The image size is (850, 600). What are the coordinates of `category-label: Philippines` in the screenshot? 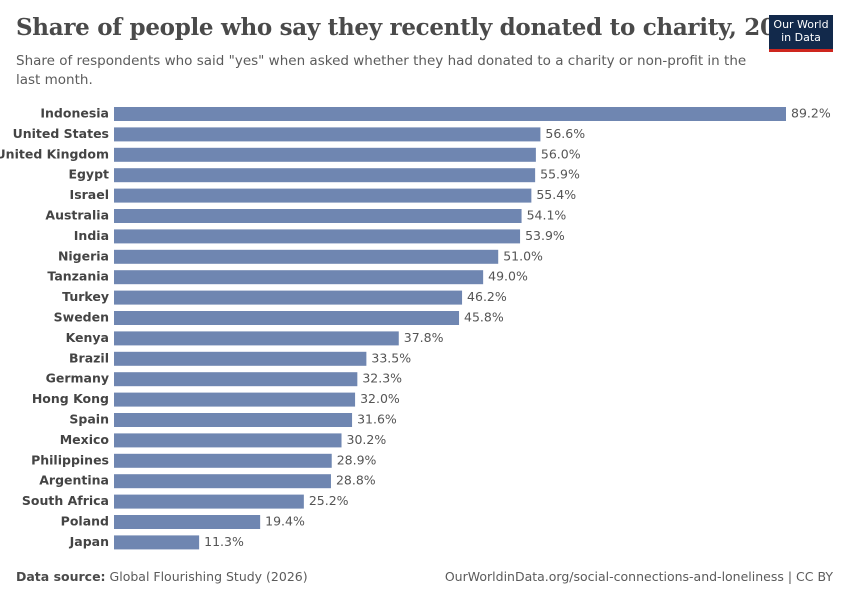 It's located at (70, 459).